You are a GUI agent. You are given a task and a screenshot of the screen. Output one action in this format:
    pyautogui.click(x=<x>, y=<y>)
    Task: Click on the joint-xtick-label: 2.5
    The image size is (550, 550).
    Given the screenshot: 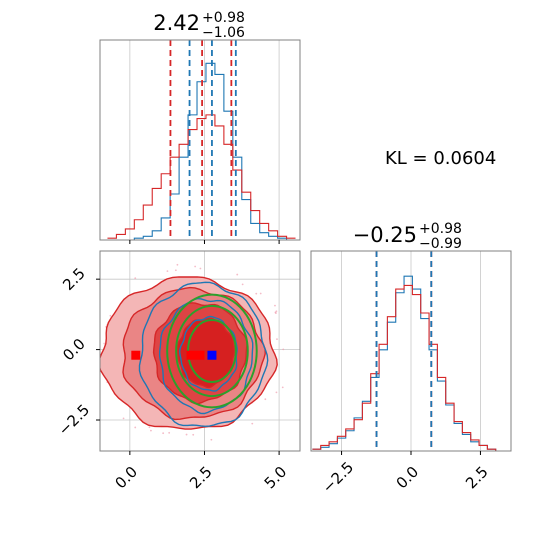 What is the action you would take?
    pyautogui.click(x=201, y=478)
    